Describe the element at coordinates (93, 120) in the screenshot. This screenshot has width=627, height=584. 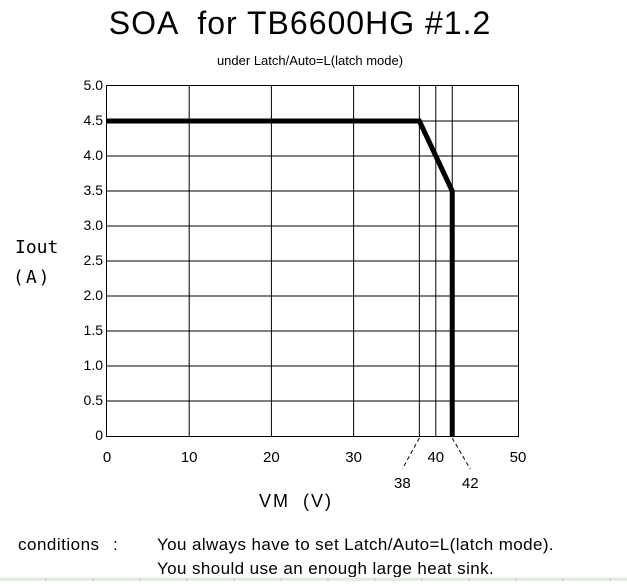
I see `y-tick-label: 4.5` at that location.